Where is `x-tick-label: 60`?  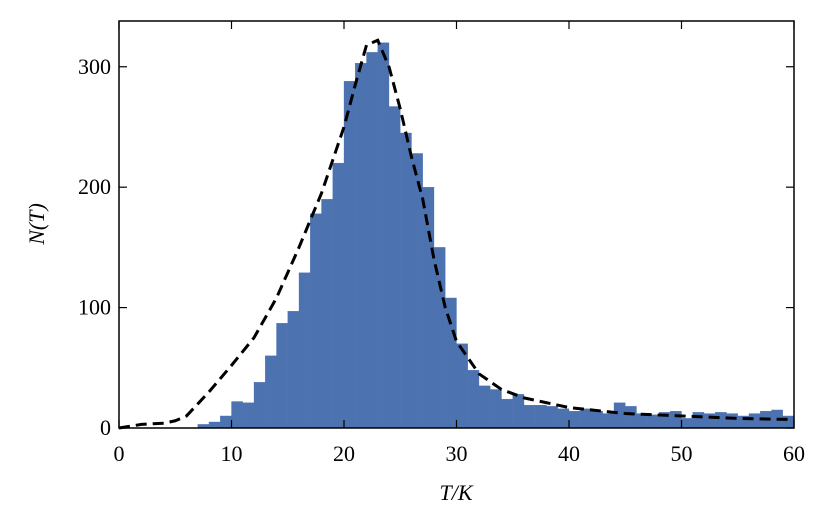
x-tick-label: 60 is located at coordinates (794, 453).